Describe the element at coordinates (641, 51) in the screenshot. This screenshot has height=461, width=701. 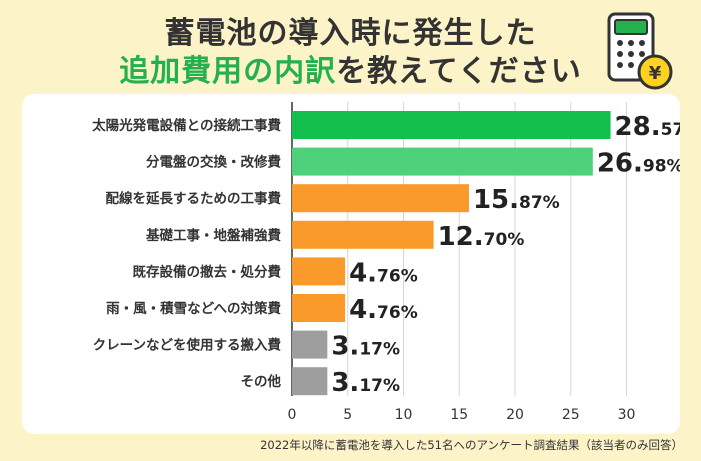
I see `calculator-yen-icon: ¥` at that location.